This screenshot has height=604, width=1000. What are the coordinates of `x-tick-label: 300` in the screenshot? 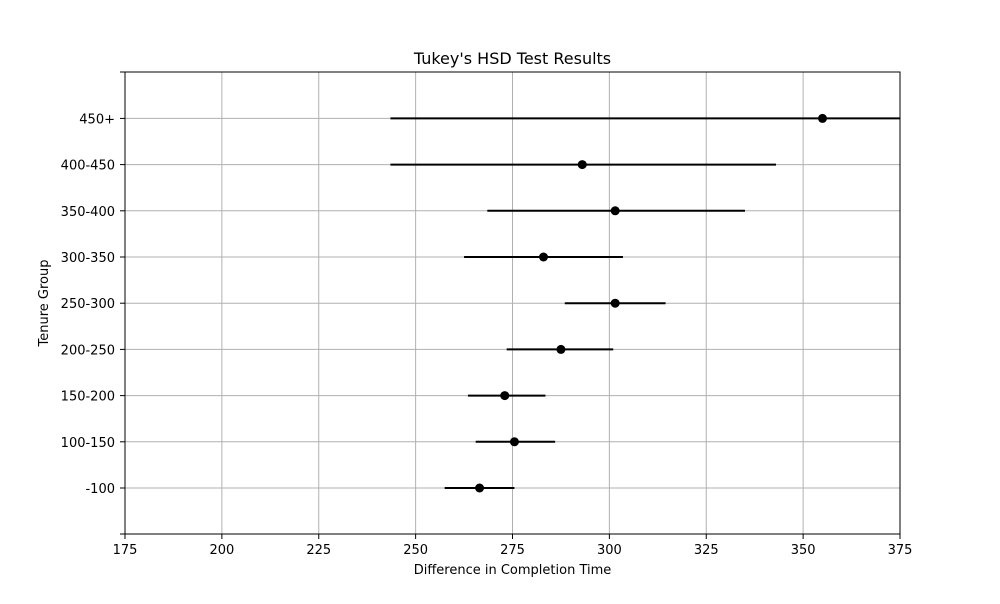 It's located at (609, 550).